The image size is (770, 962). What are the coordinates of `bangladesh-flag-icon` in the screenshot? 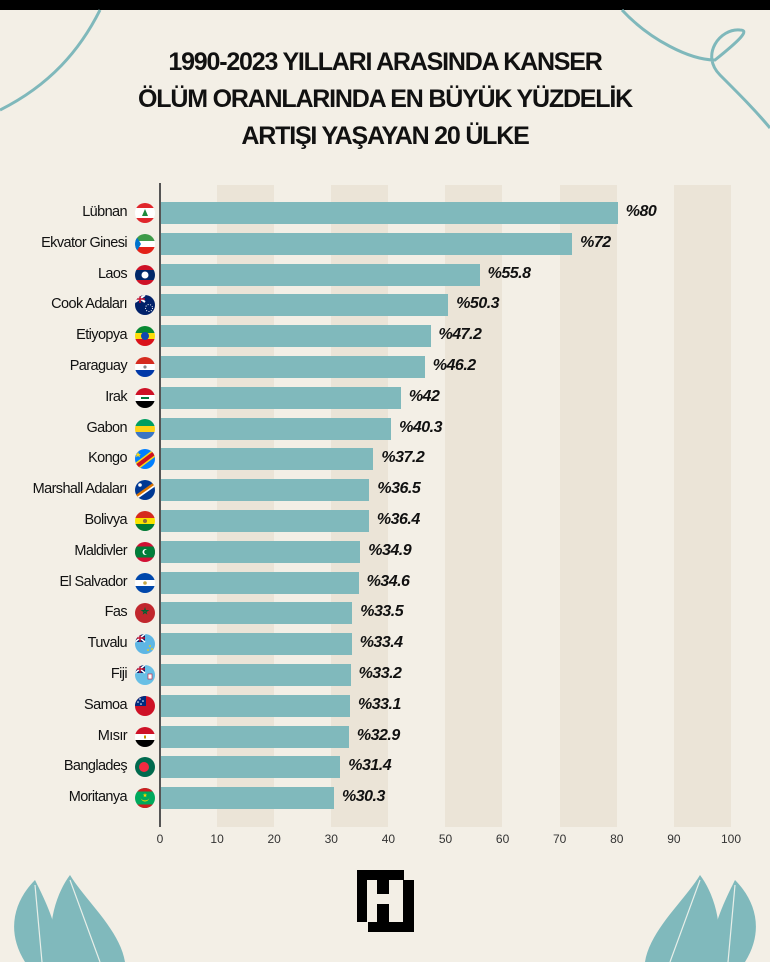 It's located at (145, 767).